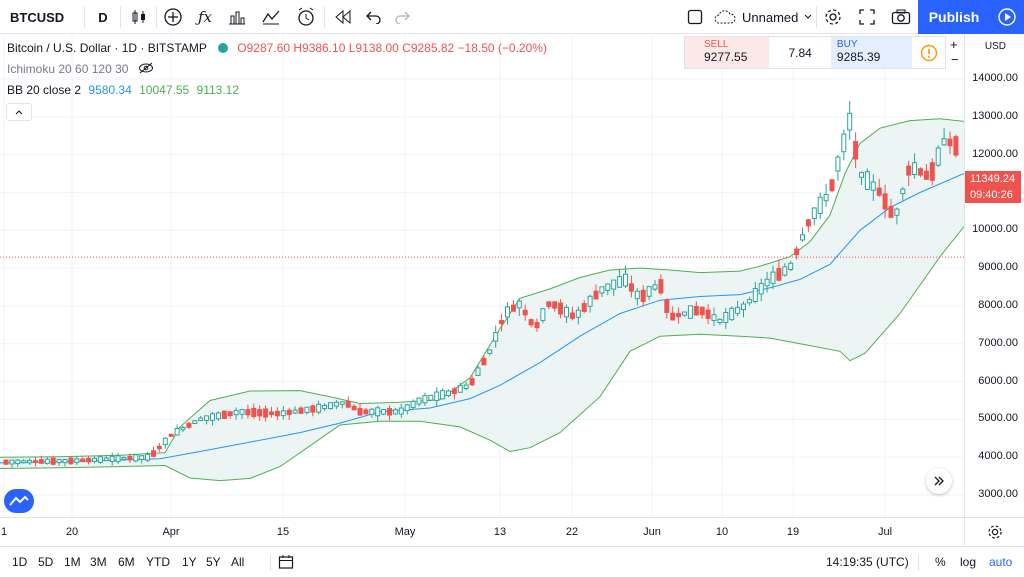 This screenshot has width=1024, height=577. I want to click on range-button: All, so click(238, 562).